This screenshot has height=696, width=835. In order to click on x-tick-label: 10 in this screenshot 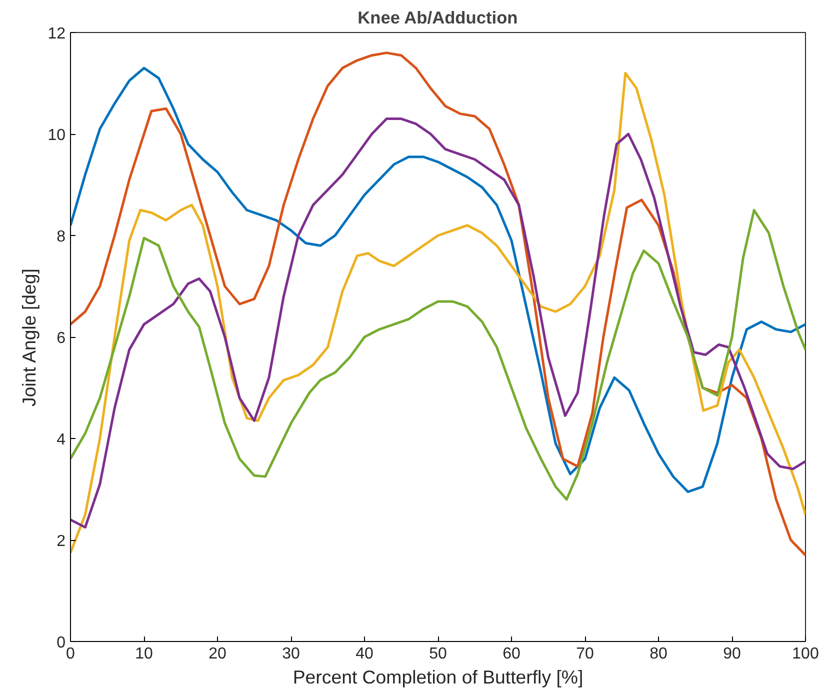, I will do `click(144, 654)`.